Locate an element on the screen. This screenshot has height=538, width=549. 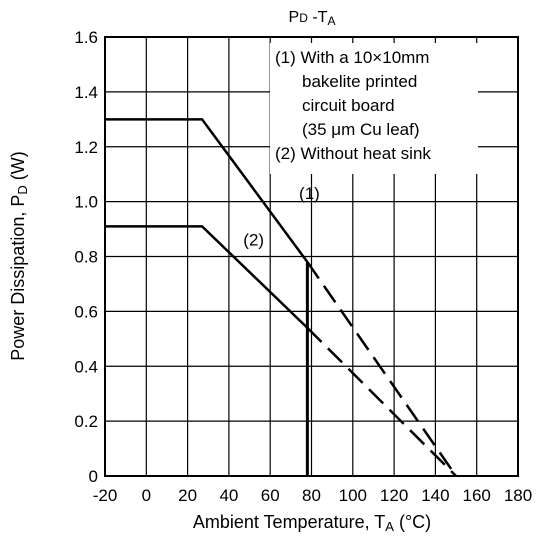
y-tick-label: 0.4 is located at coordinates (86, 366).